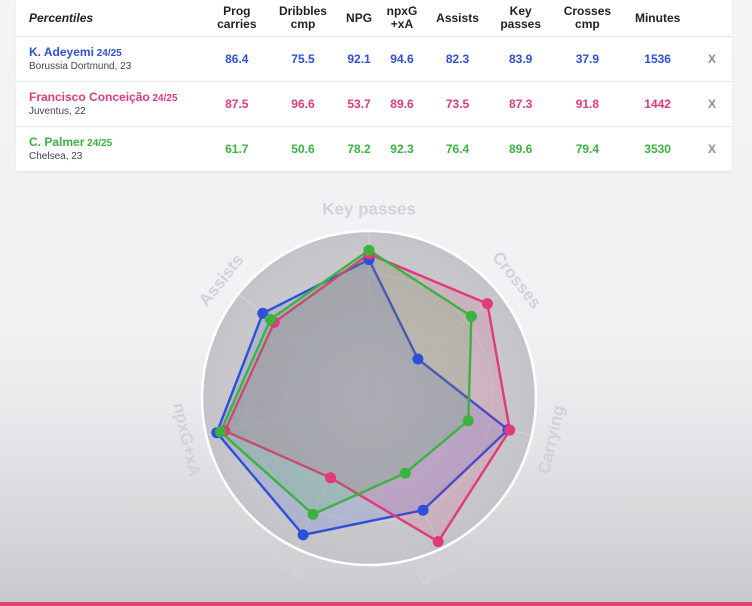 The height and width of the screenshot is (606, 752). What do you see at coordinates (520, 11) in the screenshot?
I see `column-header-label: Key` at bounding box center [520, 11].